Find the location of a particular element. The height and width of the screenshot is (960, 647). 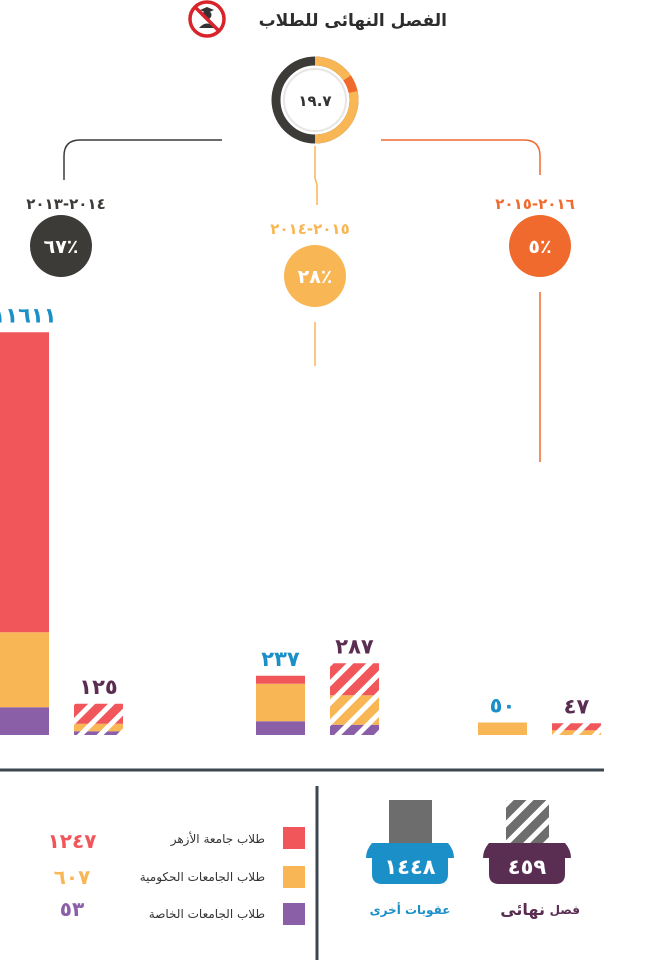

no-graduate-icon is located at coordinates (207, 19).